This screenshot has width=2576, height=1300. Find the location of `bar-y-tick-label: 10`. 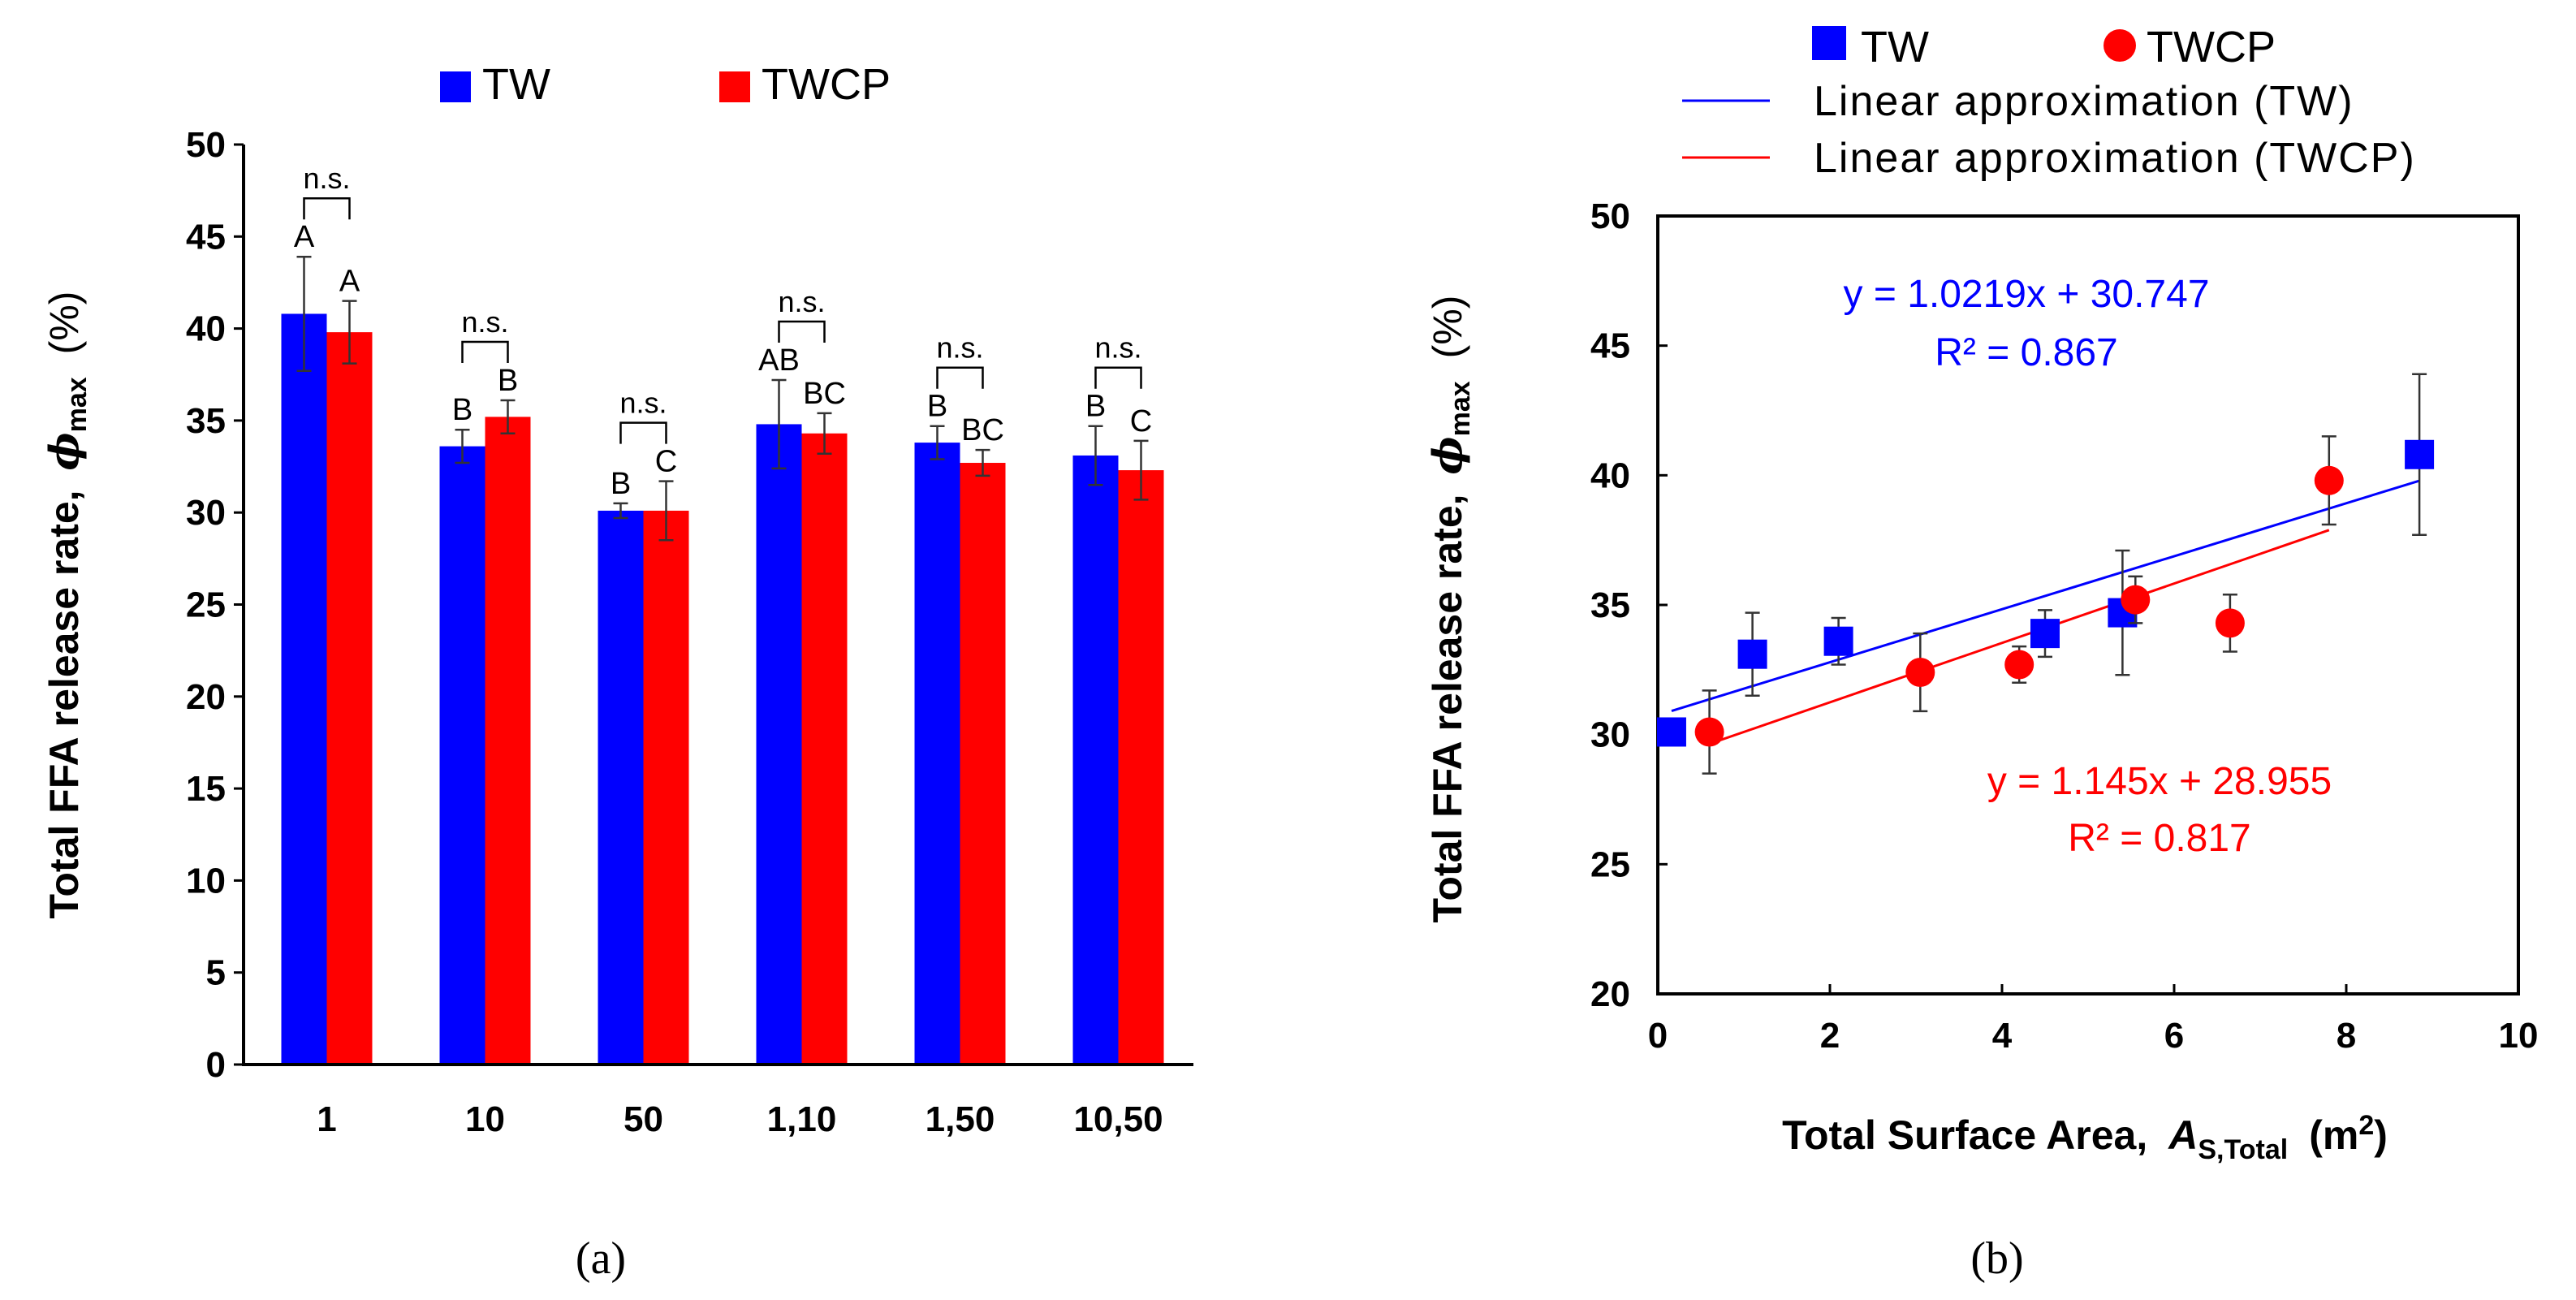

bar-y-tick-label: 10 is located at coordinates (206, 880).